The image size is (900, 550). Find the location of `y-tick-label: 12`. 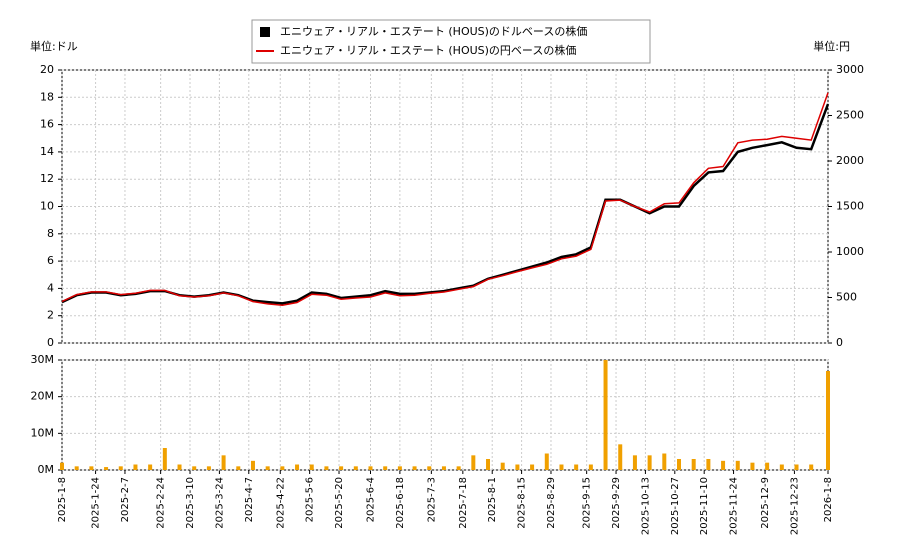

y-tick-label: 12 is located at coordinates (47, 178).